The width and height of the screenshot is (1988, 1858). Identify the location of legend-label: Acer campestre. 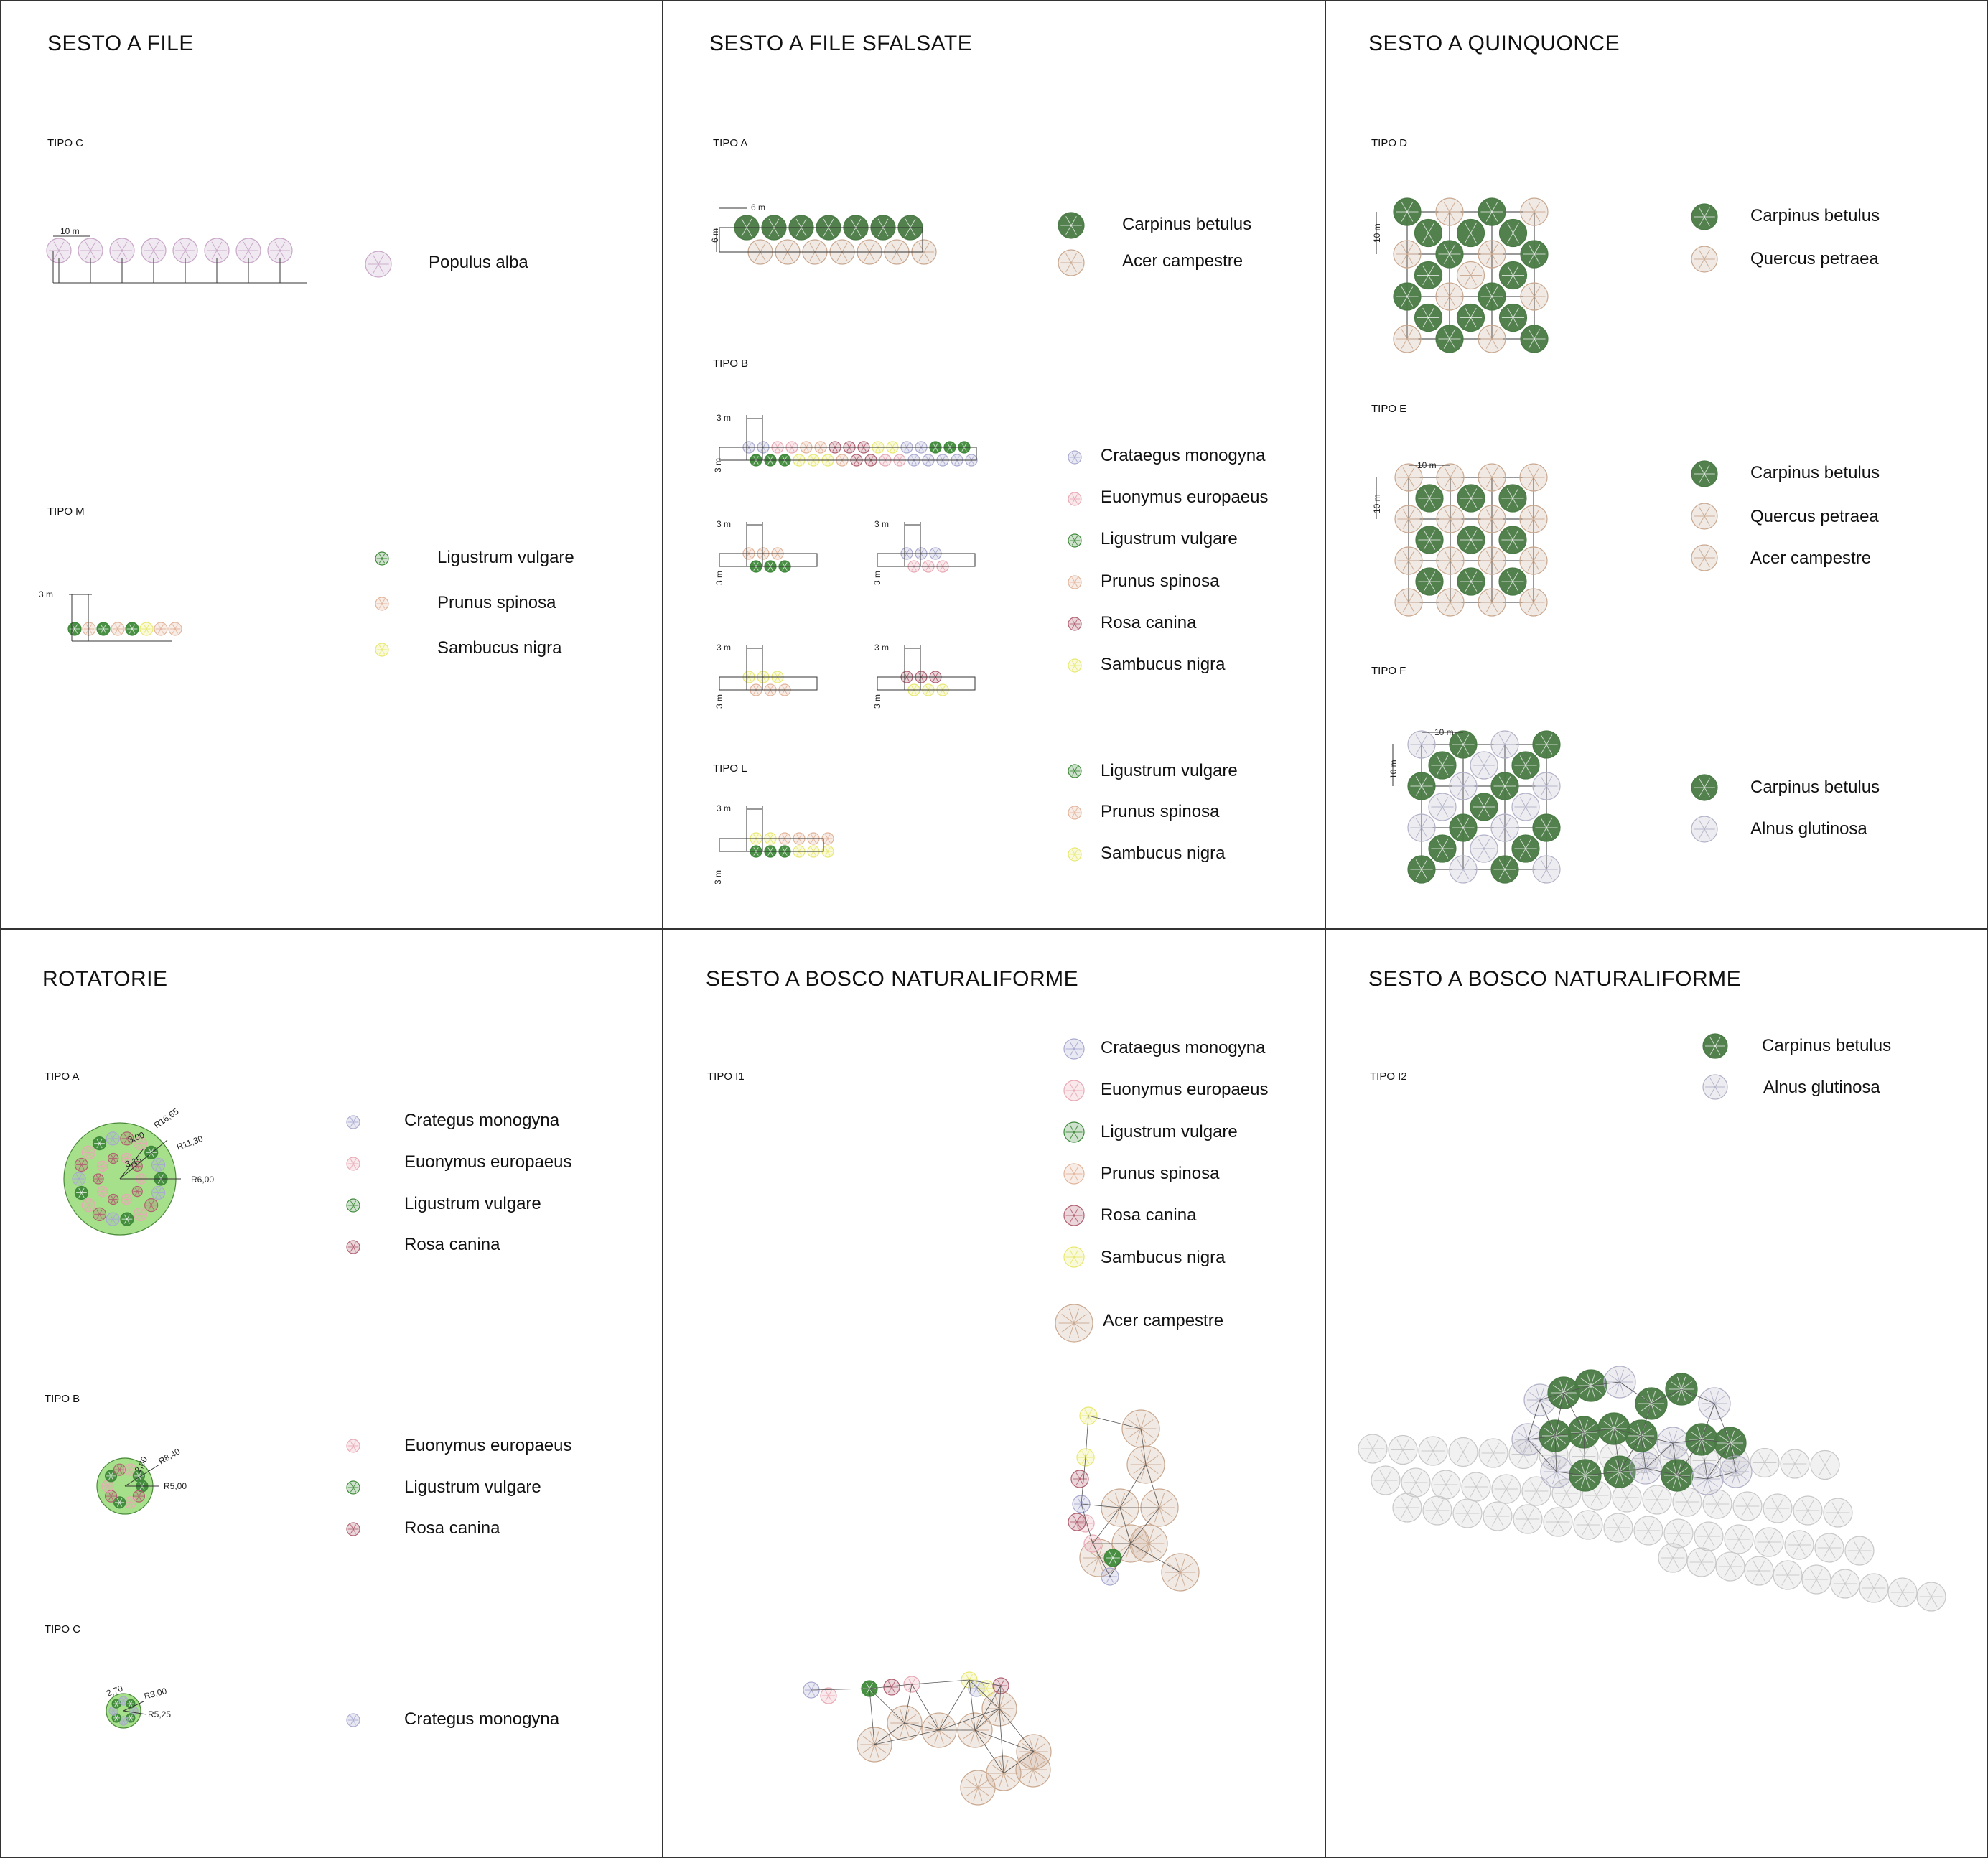
(1163, 1320).